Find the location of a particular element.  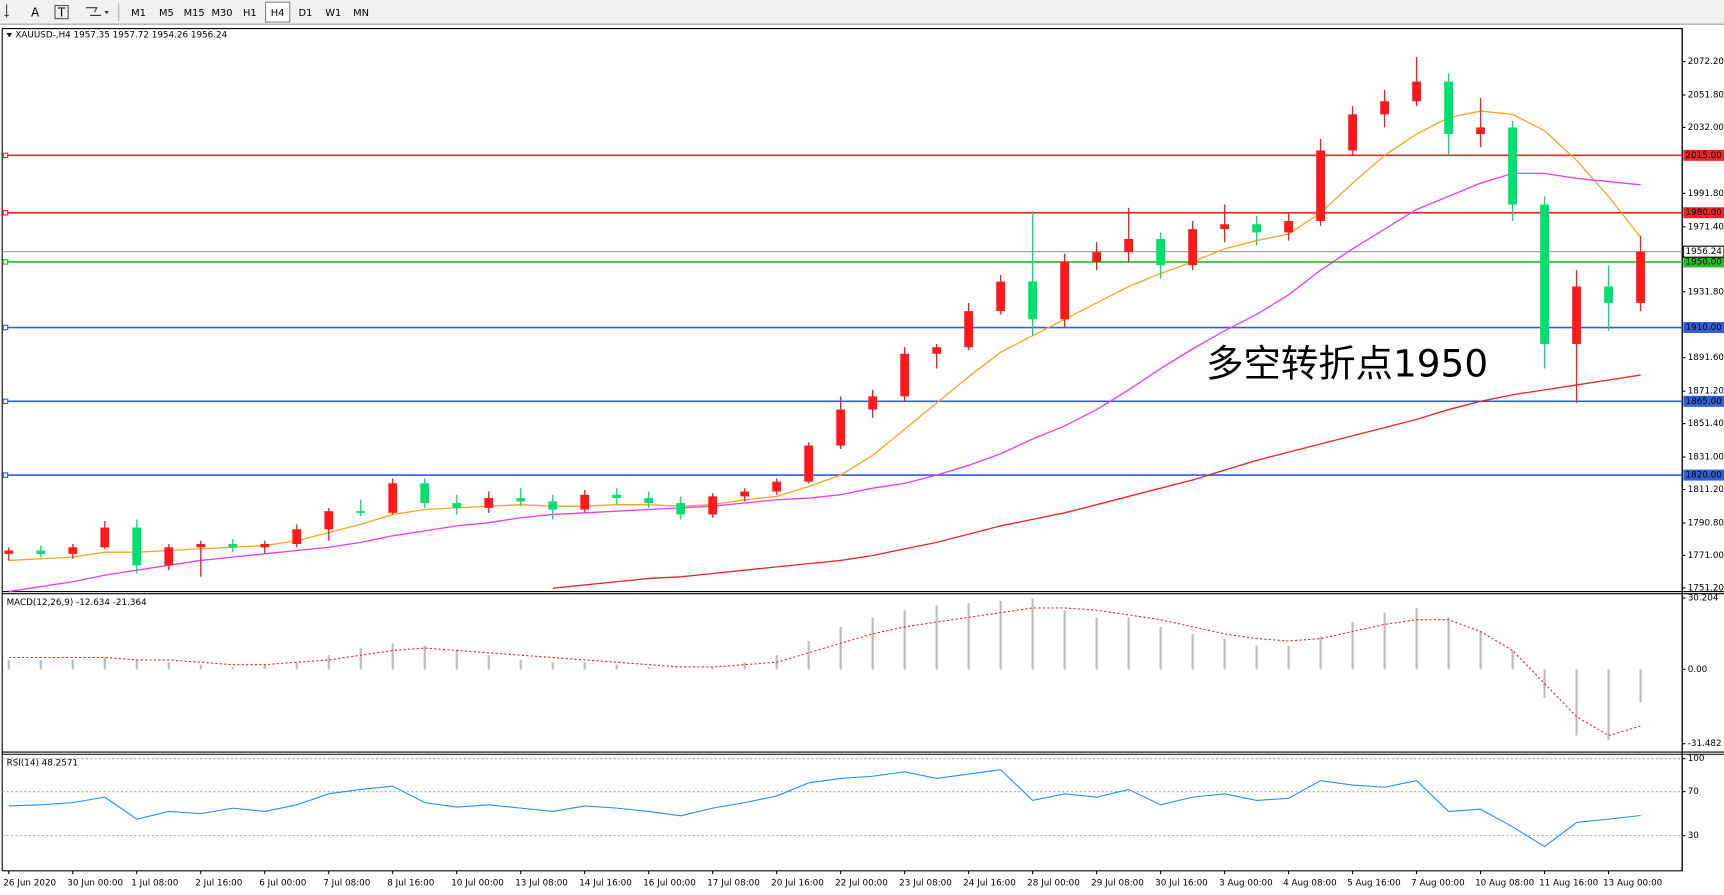

text-tool: A is located at coordinates (35, 13).